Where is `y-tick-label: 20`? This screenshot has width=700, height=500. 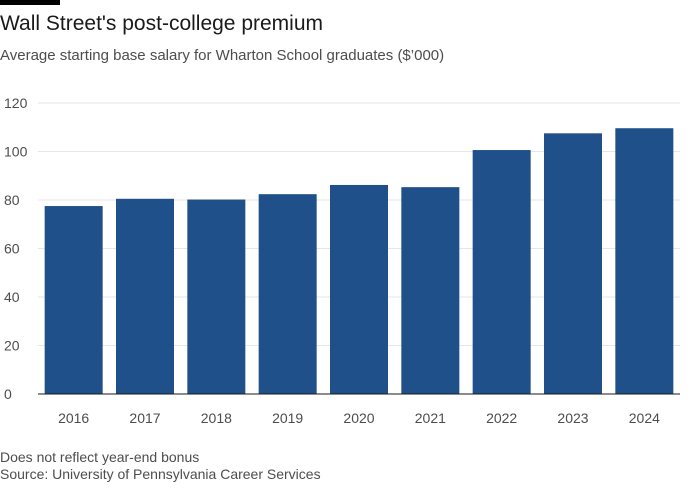 y-tick-label: 20 is located at coordinates (12, 346).